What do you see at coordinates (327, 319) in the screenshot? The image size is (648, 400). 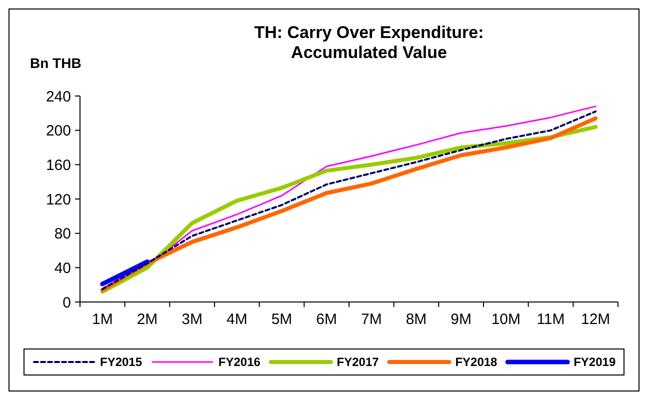 I see `x-tick-label: 6M` at bounding box center [327, 319].